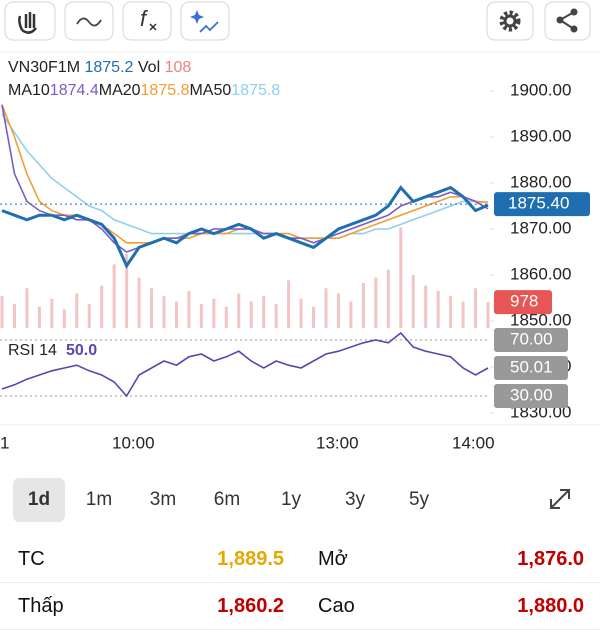 This screenshot has height=630, width=600. What do you see at coordinates (560, 501) in the screenshot?
I see `expand-button` at bounding box center [560, 501].